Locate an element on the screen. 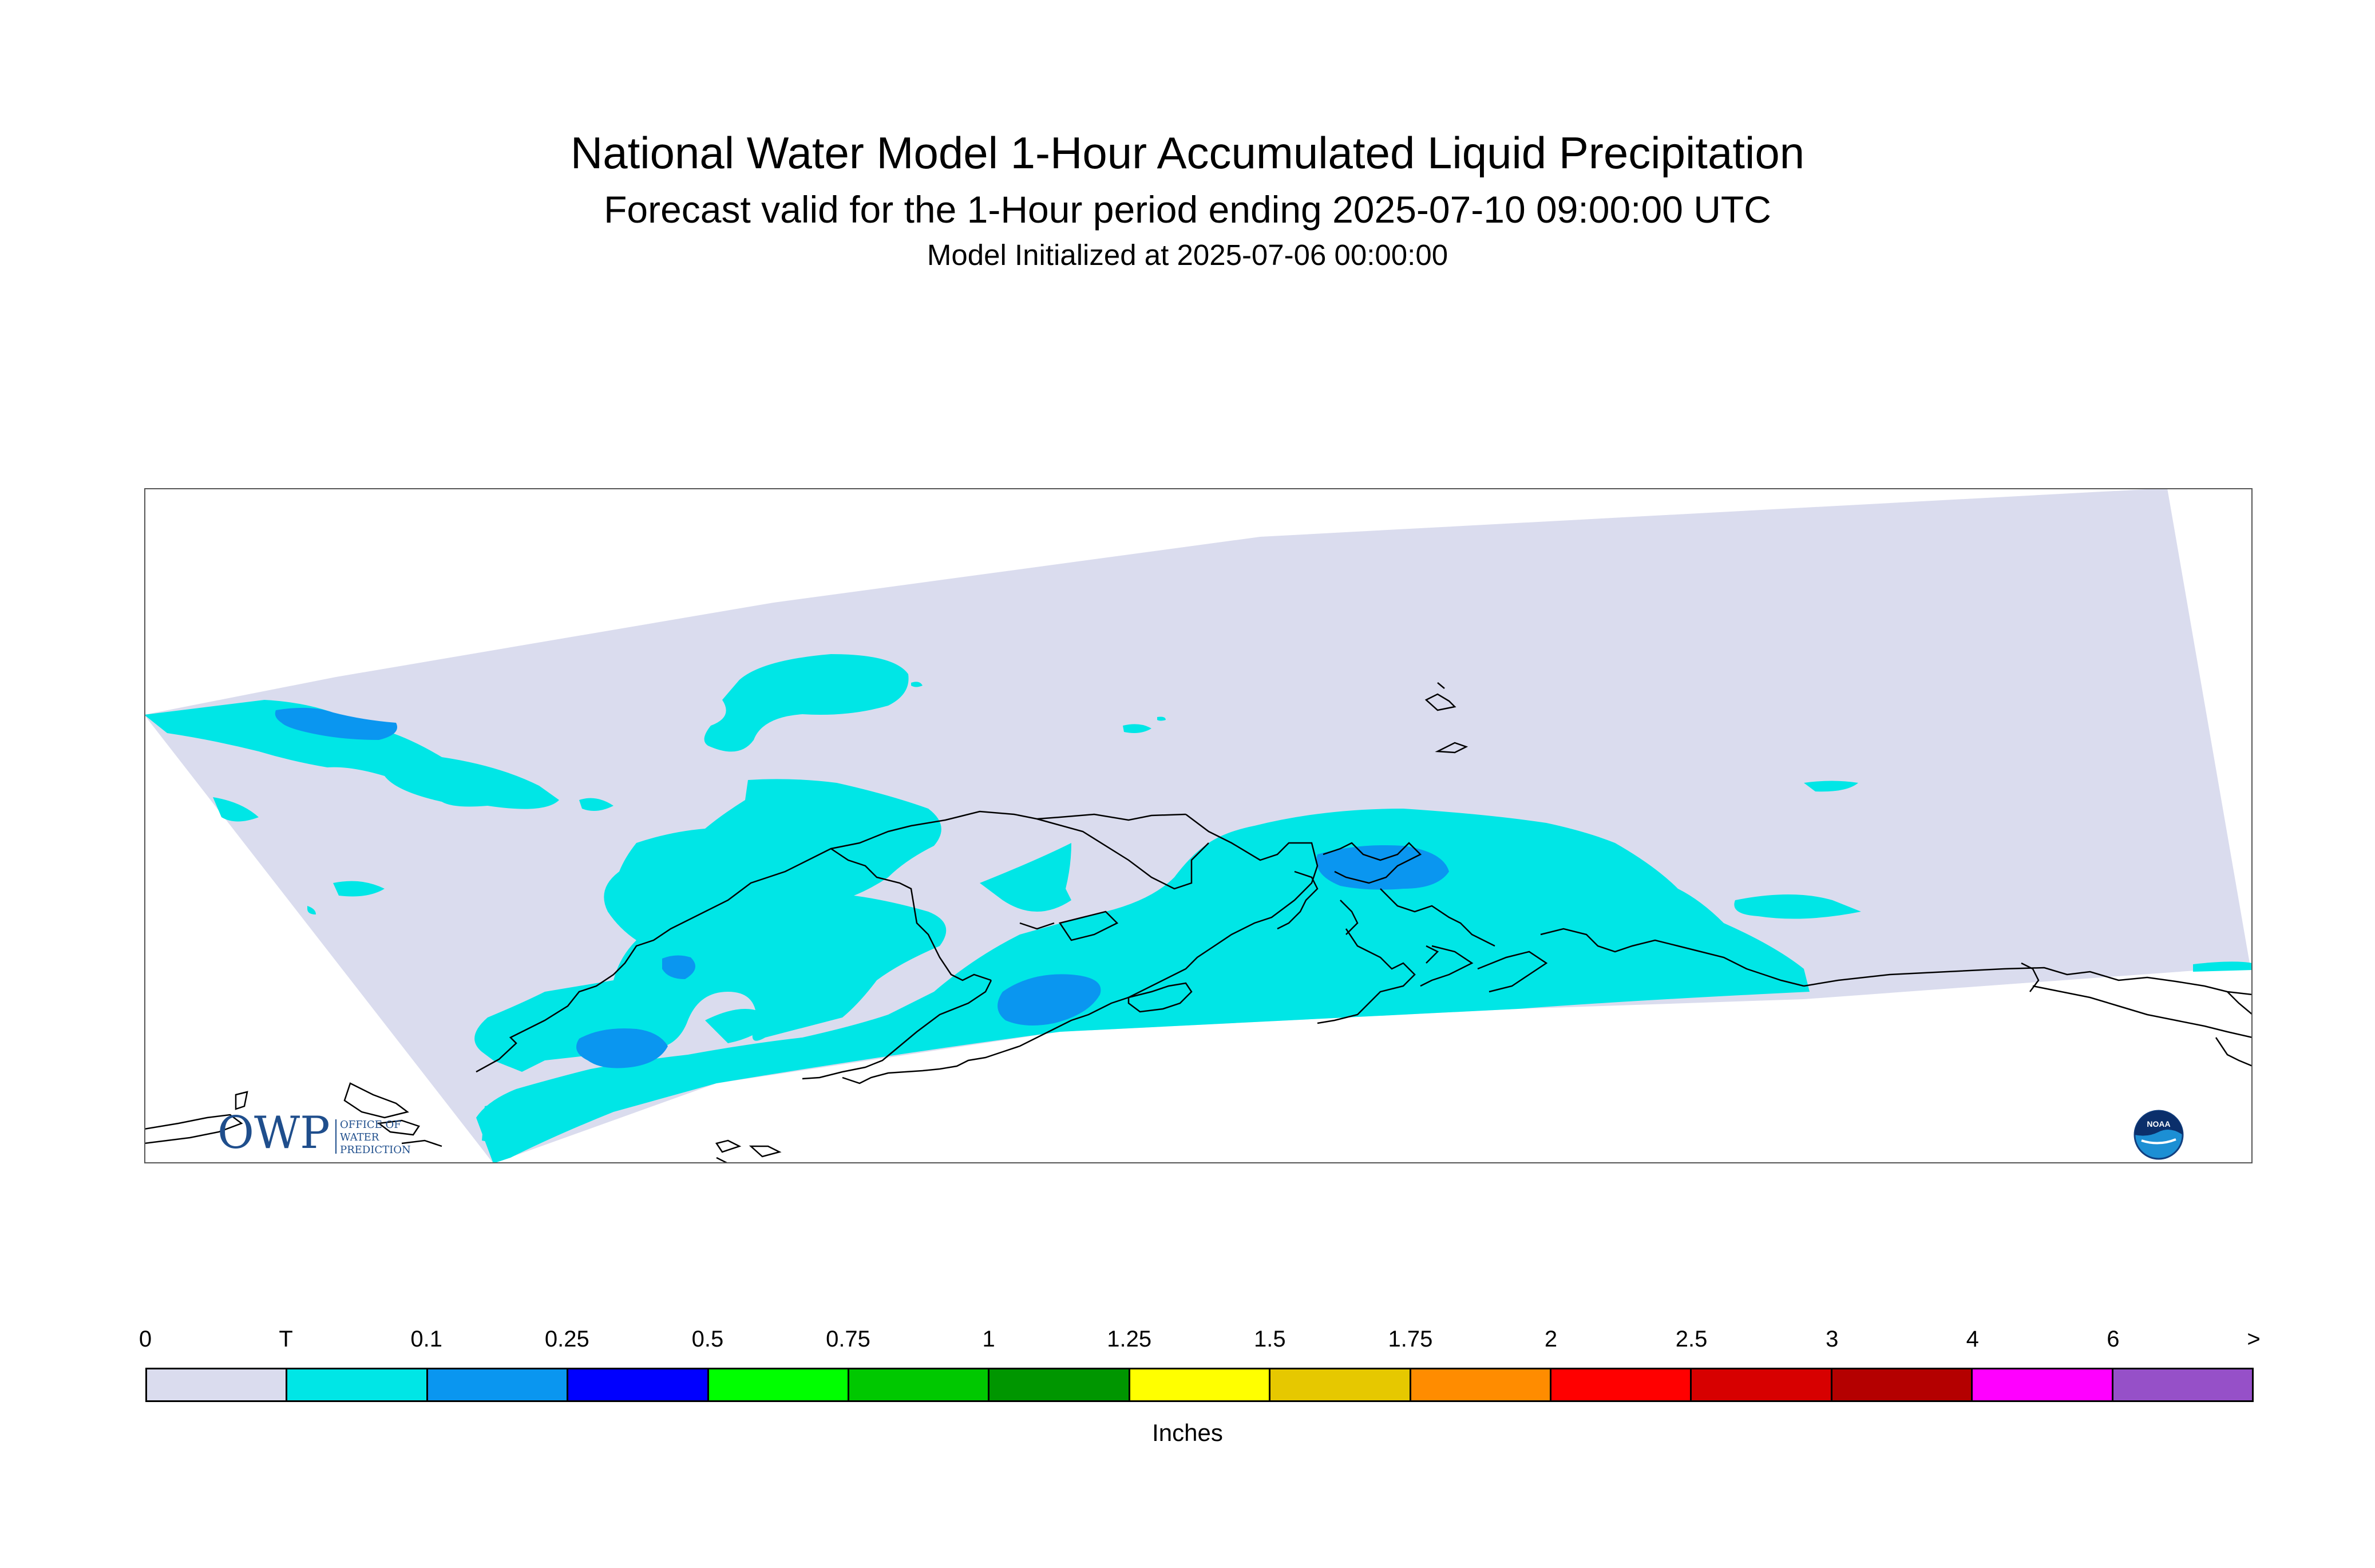 The height and width of the screenshot is (1568, 2375). legend-label: 0.1 is located at coordinates (426, 1339).